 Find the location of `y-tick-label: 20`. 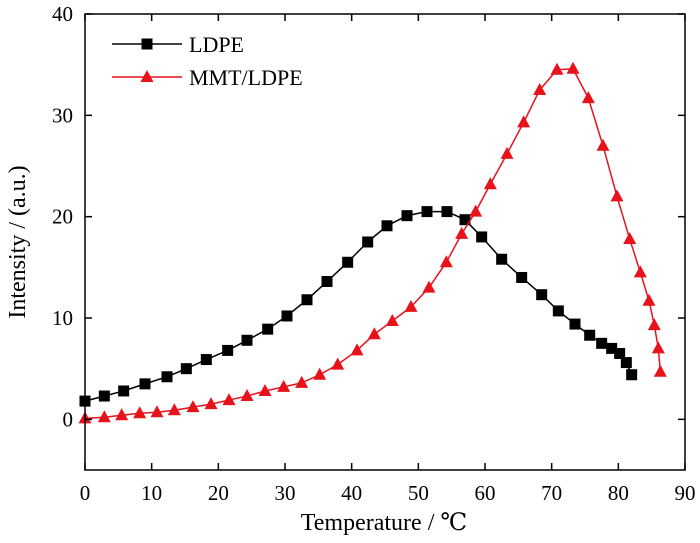

y-tick-label: 20 is located at coordinates (62, 217).